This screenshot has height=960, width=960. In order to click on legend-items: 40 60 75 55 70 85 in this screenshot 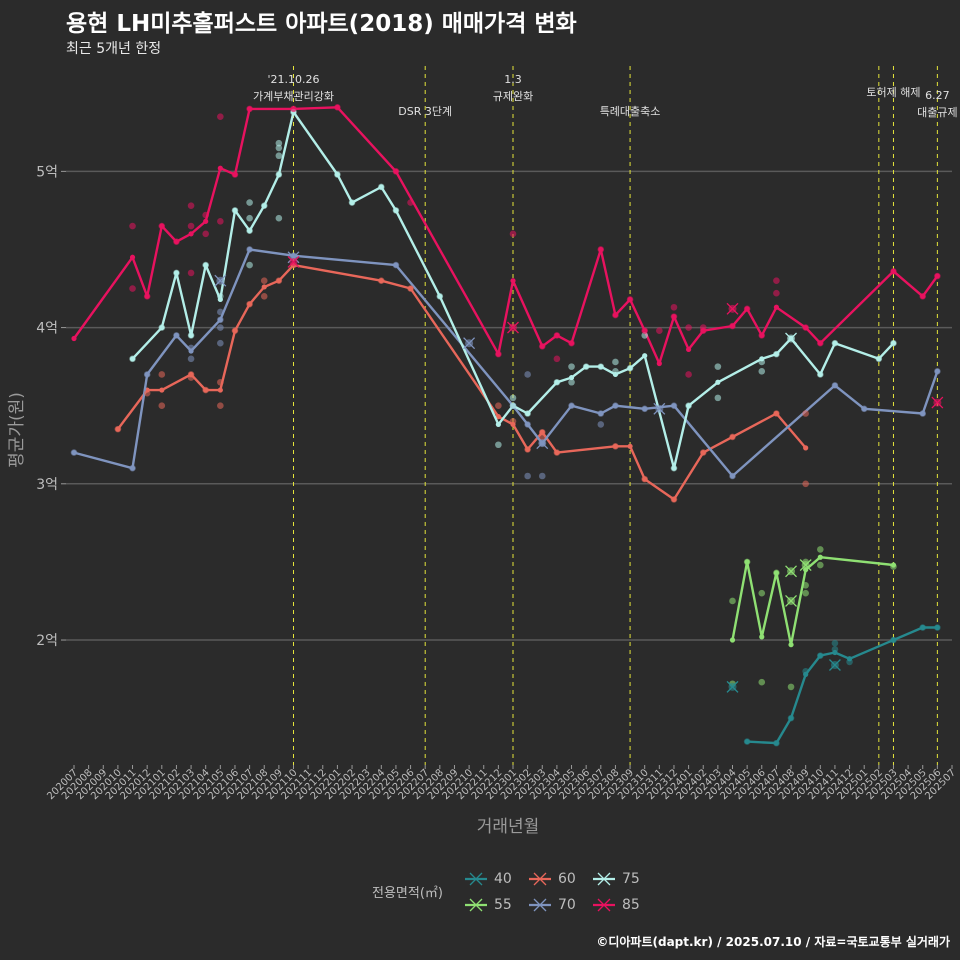, I will do `click(560, 892)`.